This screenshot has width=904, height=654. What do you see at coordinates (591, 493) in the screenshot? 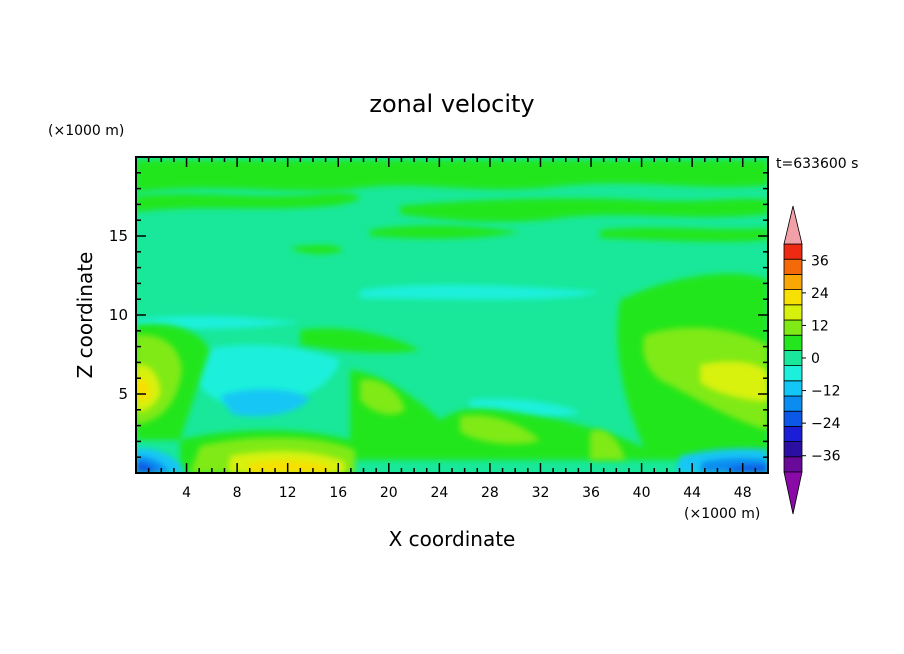
I see `x-tick-label: 36` at bounding box center [591, 493].